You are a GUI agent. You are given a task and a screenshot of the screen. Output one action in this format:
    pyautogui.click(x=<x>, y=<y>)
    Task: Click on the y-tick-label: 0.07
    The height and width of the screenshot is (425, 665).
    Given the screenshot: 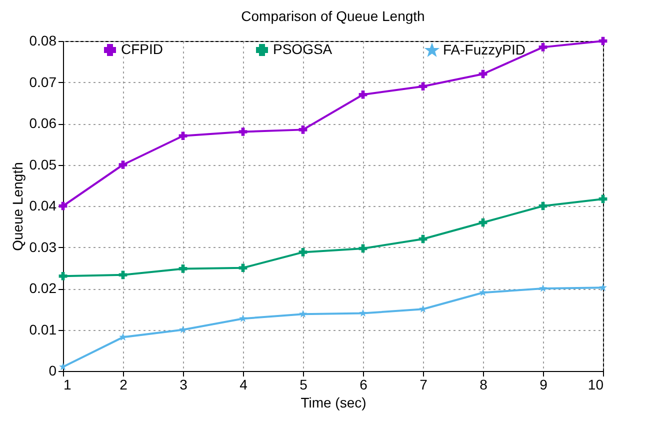 What is the action you would take?
    pyautogui.click(x=43, y=82)
    